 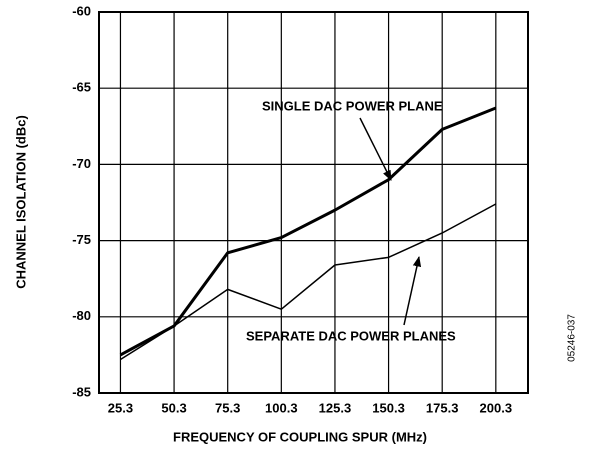 What do you see at coordinates (388, 407) in the screenshot?
I see `x-tick-label: 150.3` at bounding box center [388, 407].